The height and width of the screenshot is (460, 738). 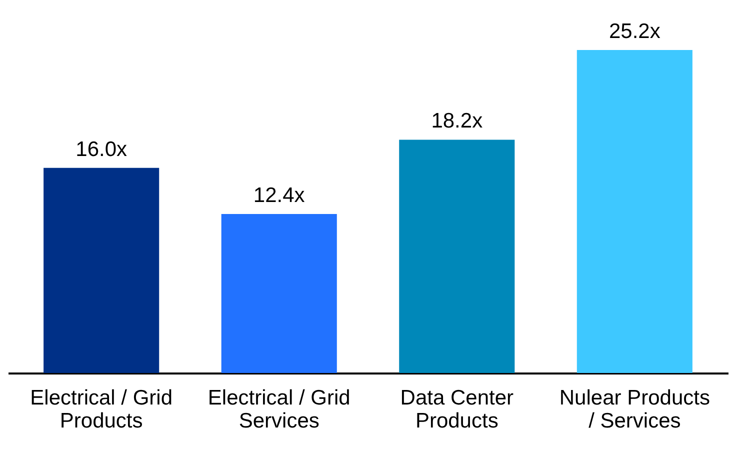 I want to click on x-tick-label: Electrical / Grid Services, so click(x=279, y=409).